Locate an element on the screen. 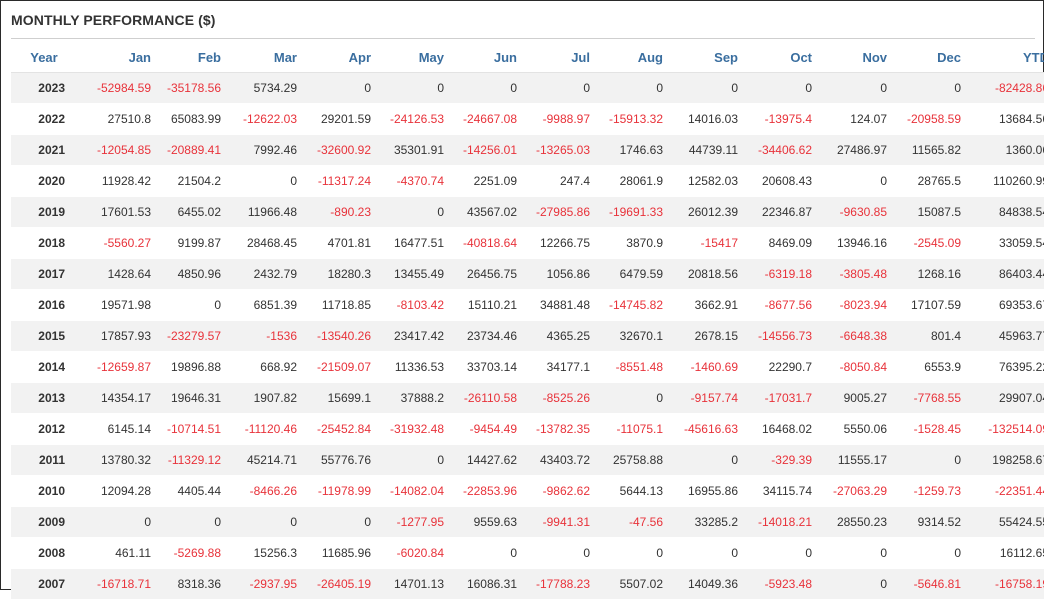 The image size is (1044, 600). value-cell-ytd: 110260.99 is located at coordinates (1005, 181).